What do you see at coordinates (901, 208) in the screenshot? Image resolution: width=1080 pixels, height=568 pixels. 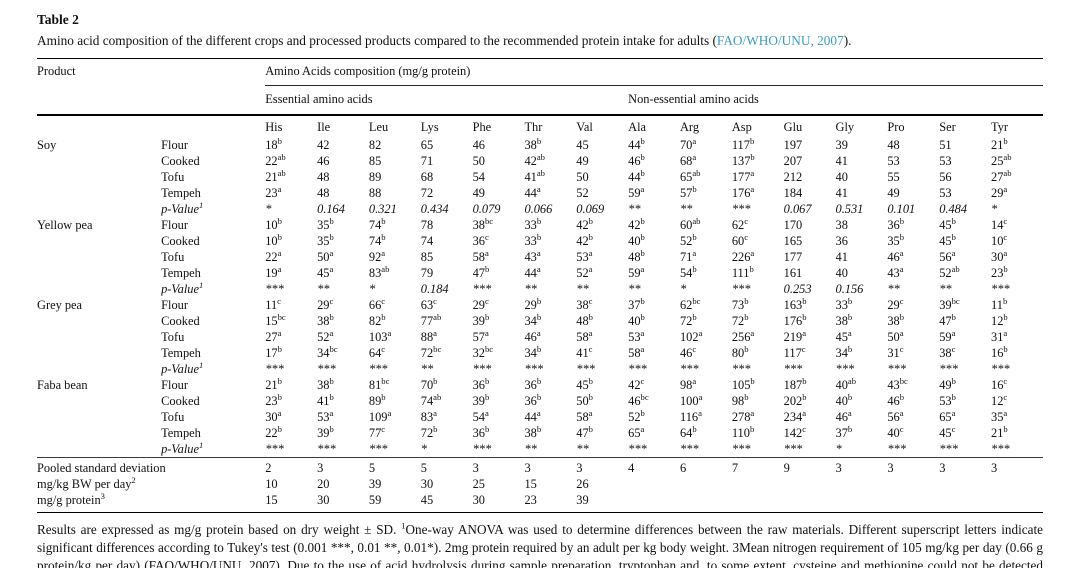 I see `value-cell: 0.101` at bounding box center [901, 208].